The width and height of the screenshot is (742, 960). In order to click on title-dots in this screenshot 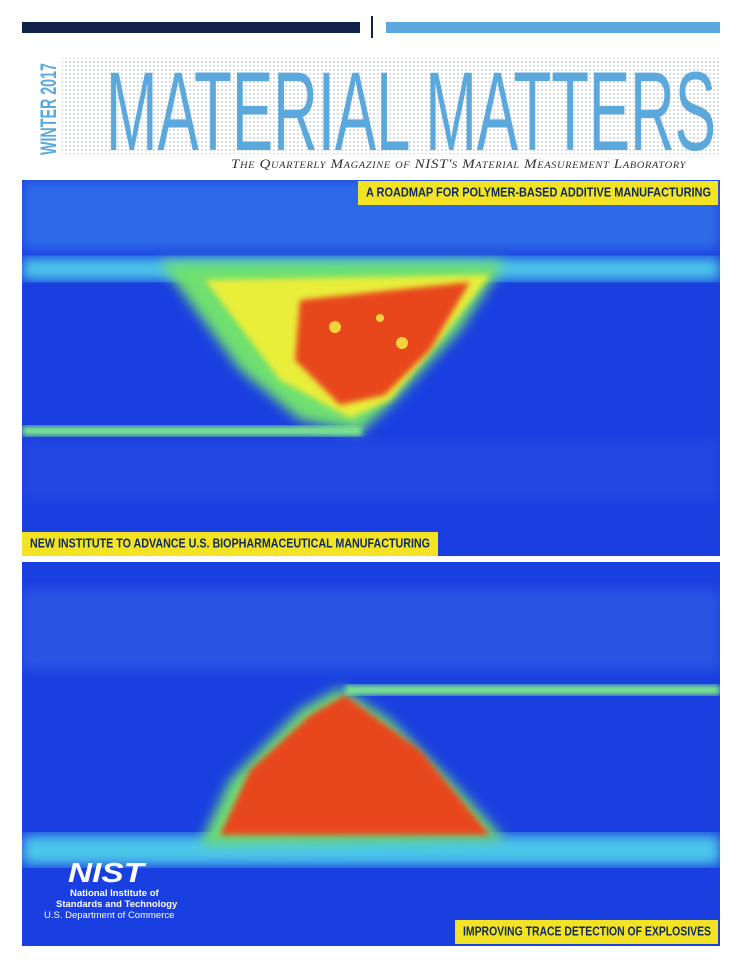, I will do `click(391, 106)`.